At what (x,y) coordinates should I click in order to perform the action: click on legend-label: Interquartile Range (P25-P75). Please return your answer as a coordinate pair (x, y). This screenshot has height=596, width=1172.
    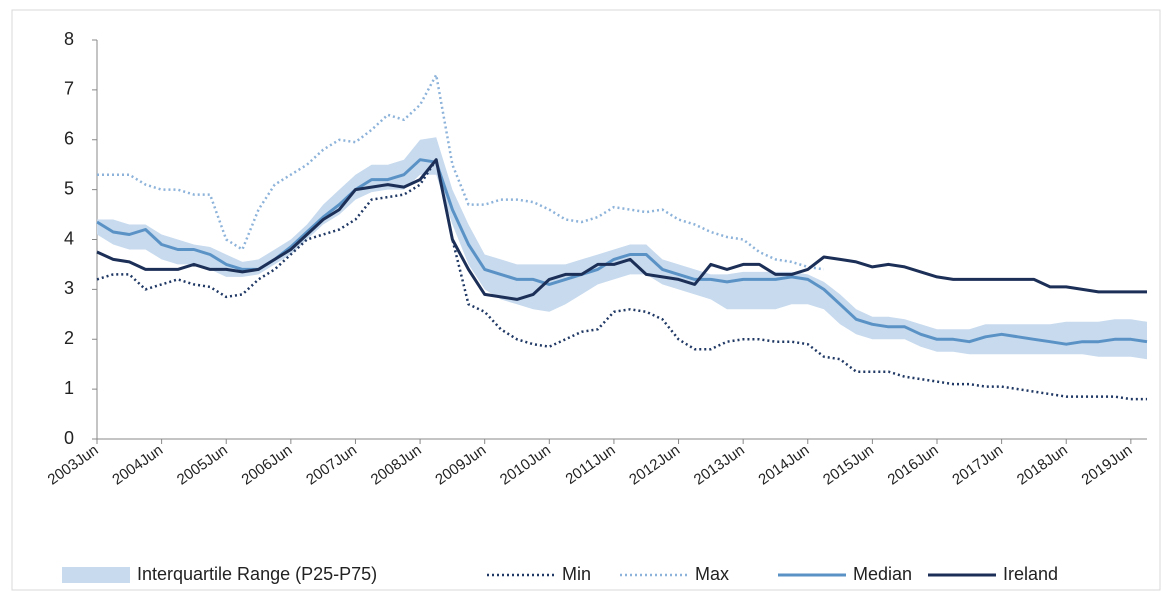
    Looking at the image, I should click on (257, 574).